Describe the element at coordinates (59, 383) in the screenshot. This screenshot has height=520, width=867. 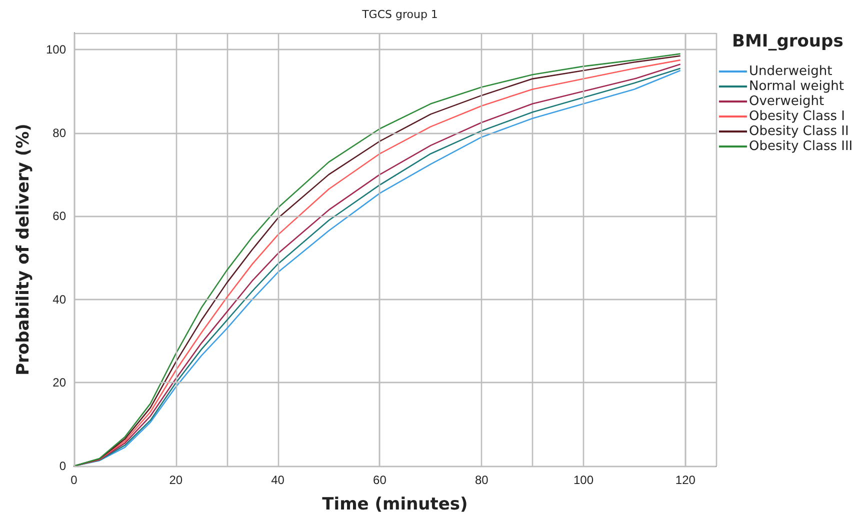
I see `y-tick-label: 20` at that location.